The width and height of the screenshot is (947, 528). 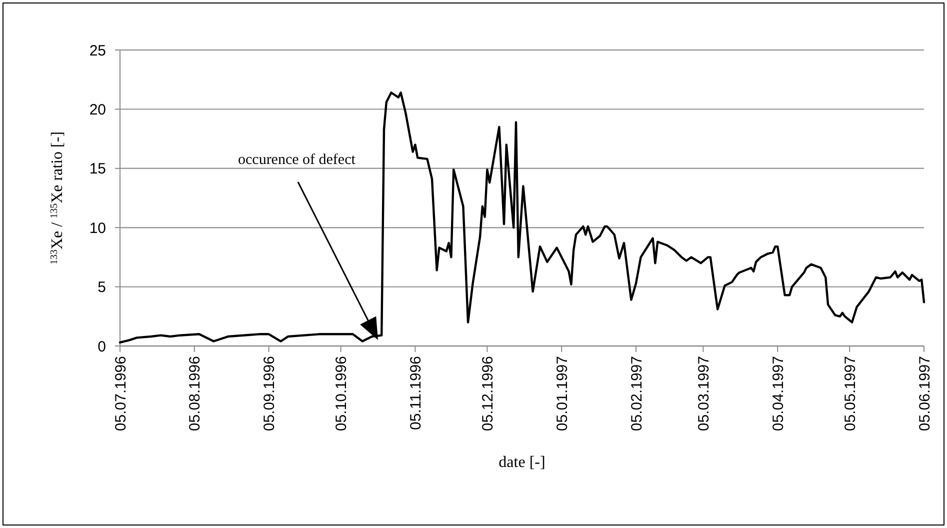 What do you see at coordinates (925, 394) in the screenshot?
I see `x-tick-label: 05.06.1997` at bounding box center [925, 394].